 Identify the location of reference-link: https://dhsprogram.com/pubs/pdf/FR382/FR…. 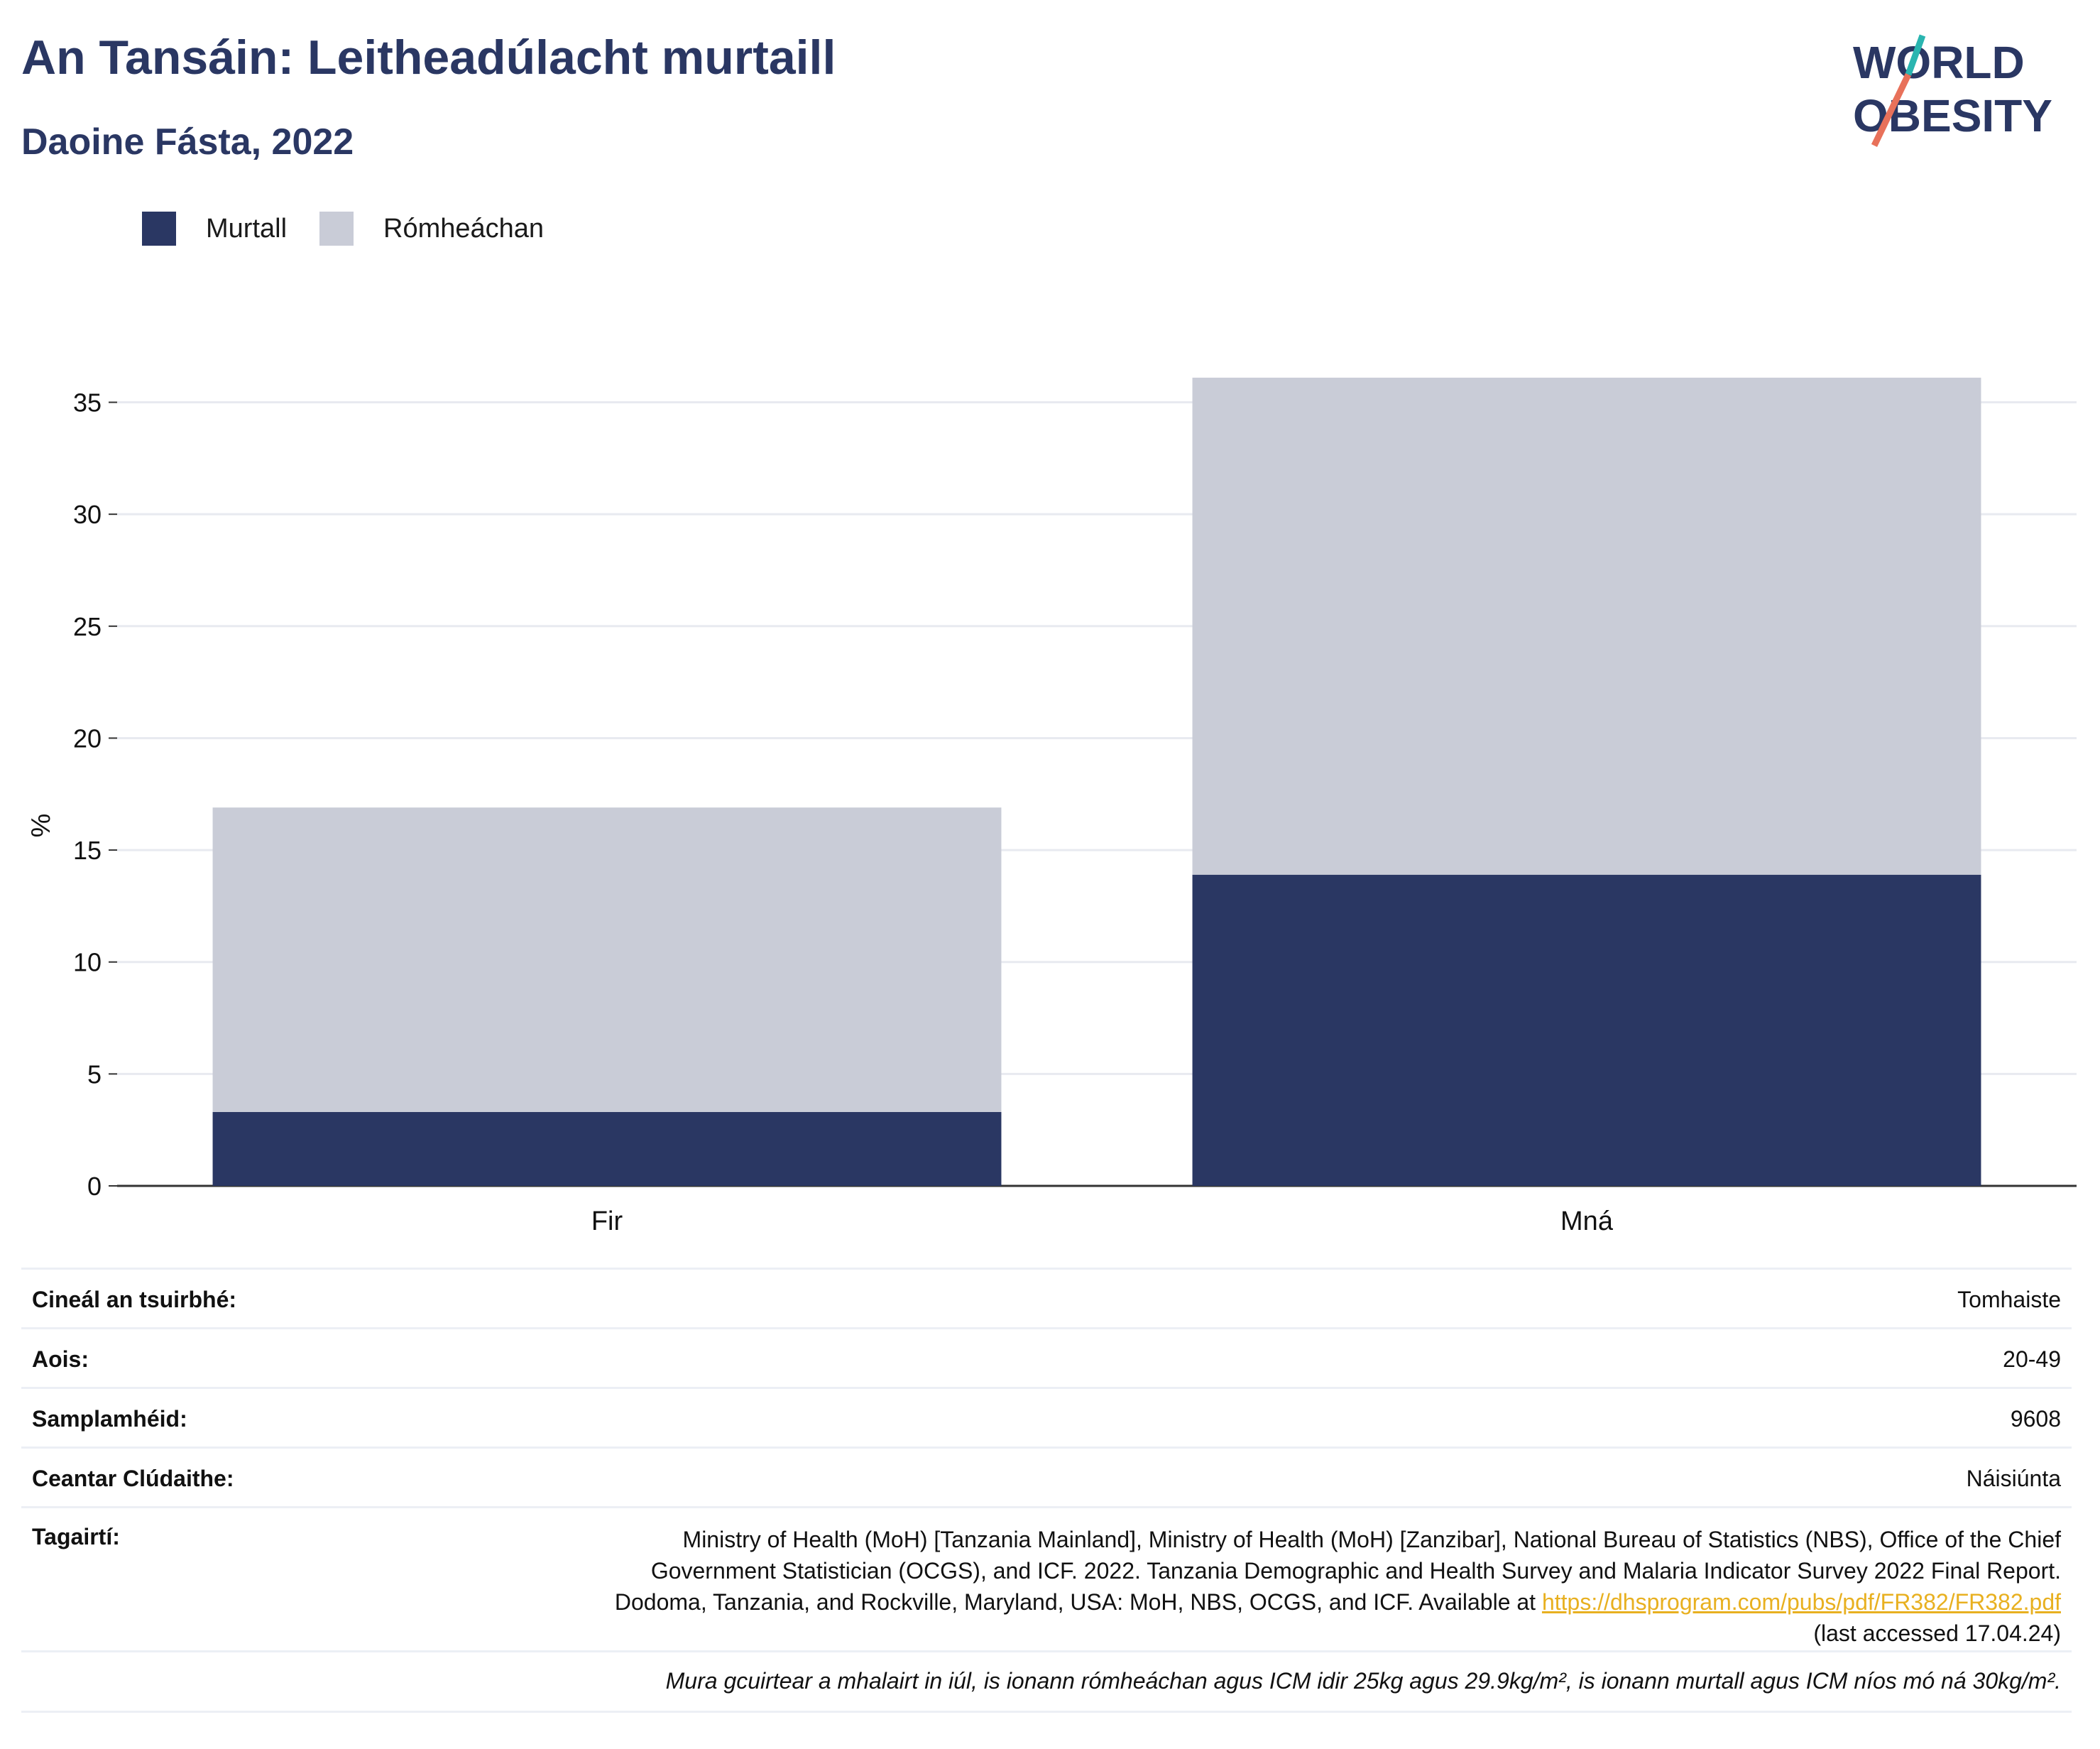
(1801, 1602).